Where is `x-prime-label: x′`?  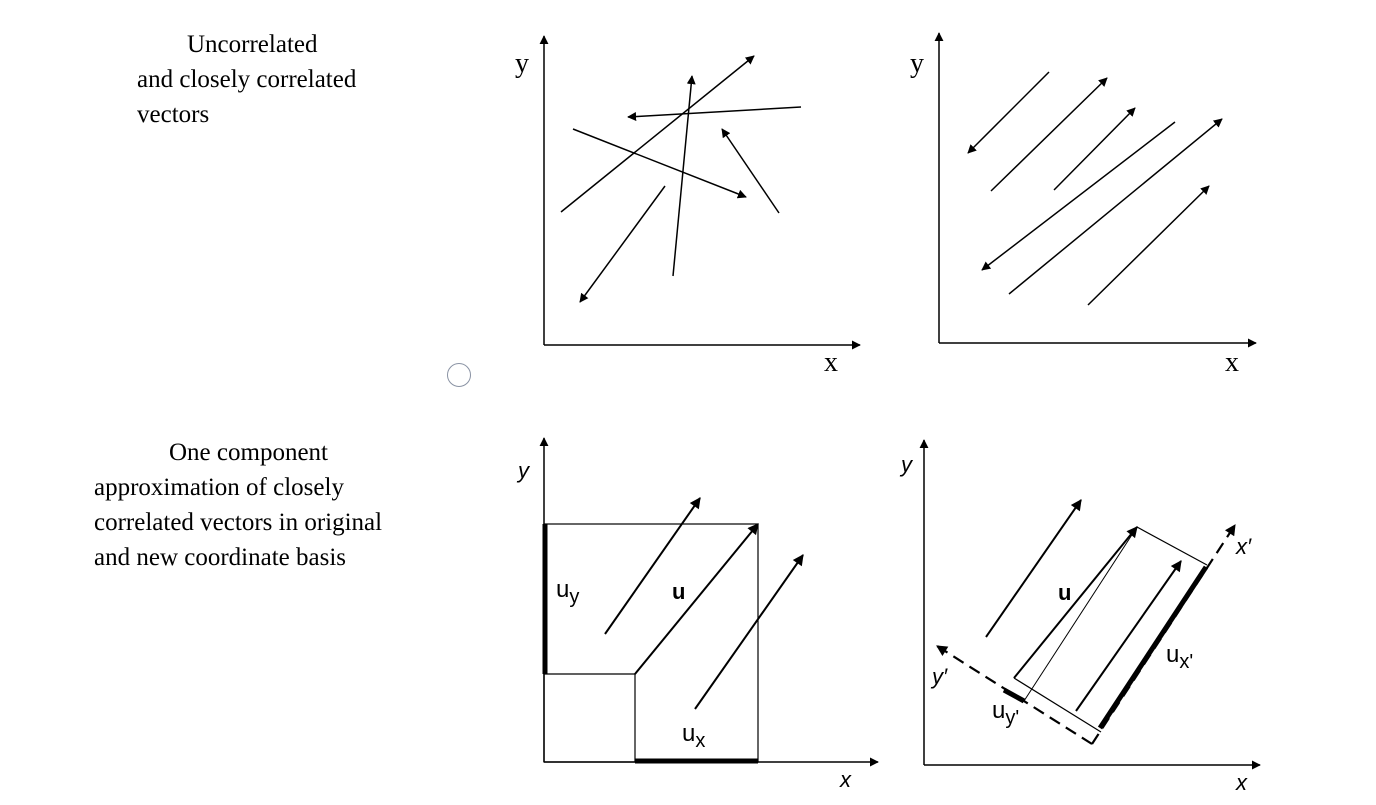
x-prime-label: x′ is located at coordinates (1243, 546).